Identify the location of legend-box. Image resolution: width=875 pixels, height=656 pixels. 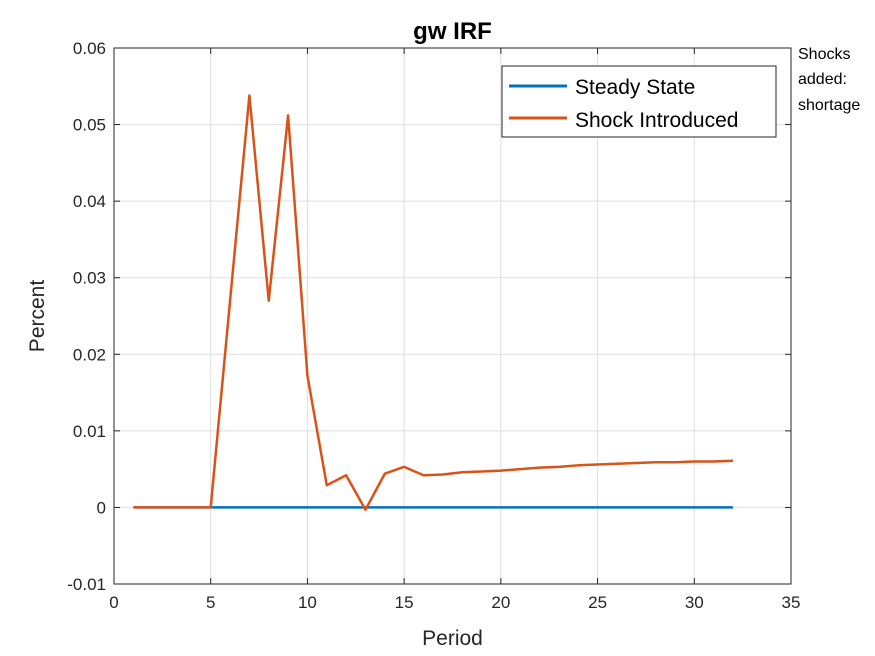
(639, 101).